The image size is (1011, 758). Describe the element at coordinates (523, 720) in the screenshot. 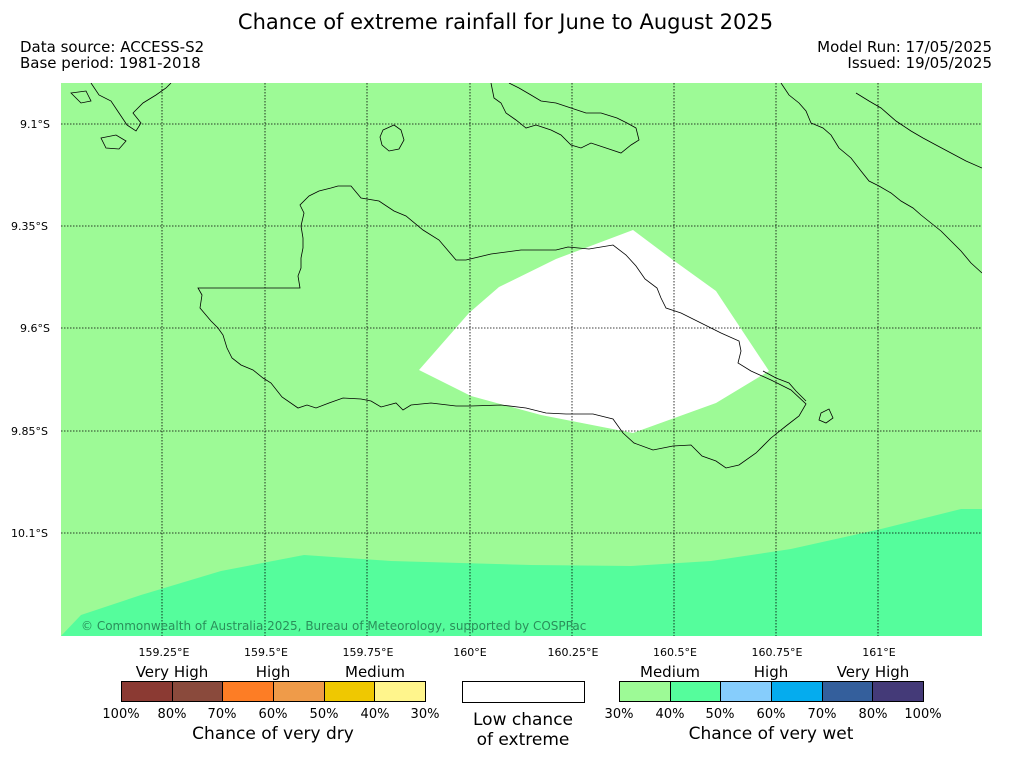

I see `low-chance-line: Low chance` at that location.